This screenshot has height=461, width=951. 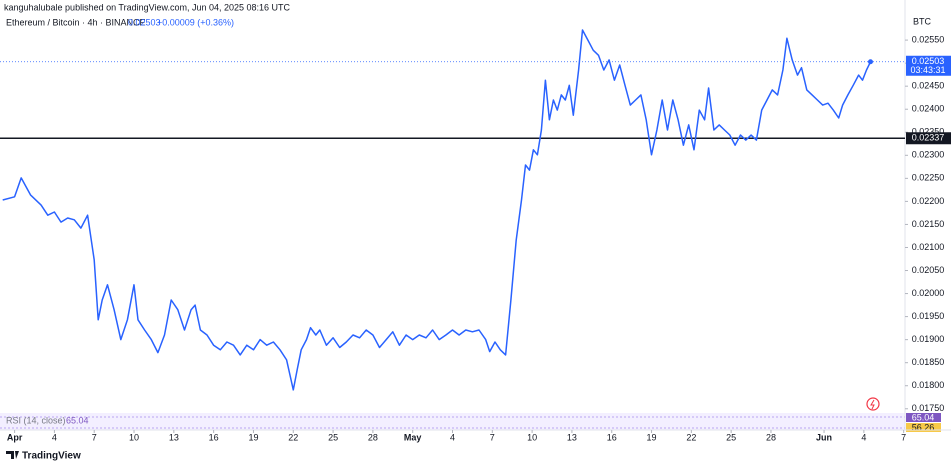 What do you see at coordinates (928, 109) in the screenshot?
I see `y-tick-label: 0.02400` at bounding box center [928, 109].